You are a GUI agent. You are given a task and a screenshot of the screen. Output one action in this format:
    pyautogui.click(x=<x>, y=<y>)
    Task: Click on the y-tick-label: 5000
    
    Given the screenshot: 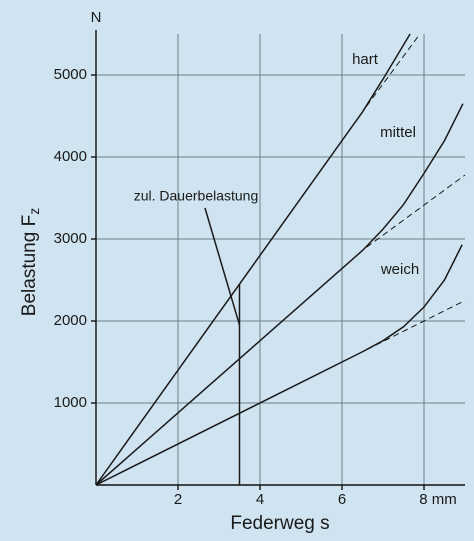 What is the action you would take?
    pyautogui.click(x=70, y=74)
    